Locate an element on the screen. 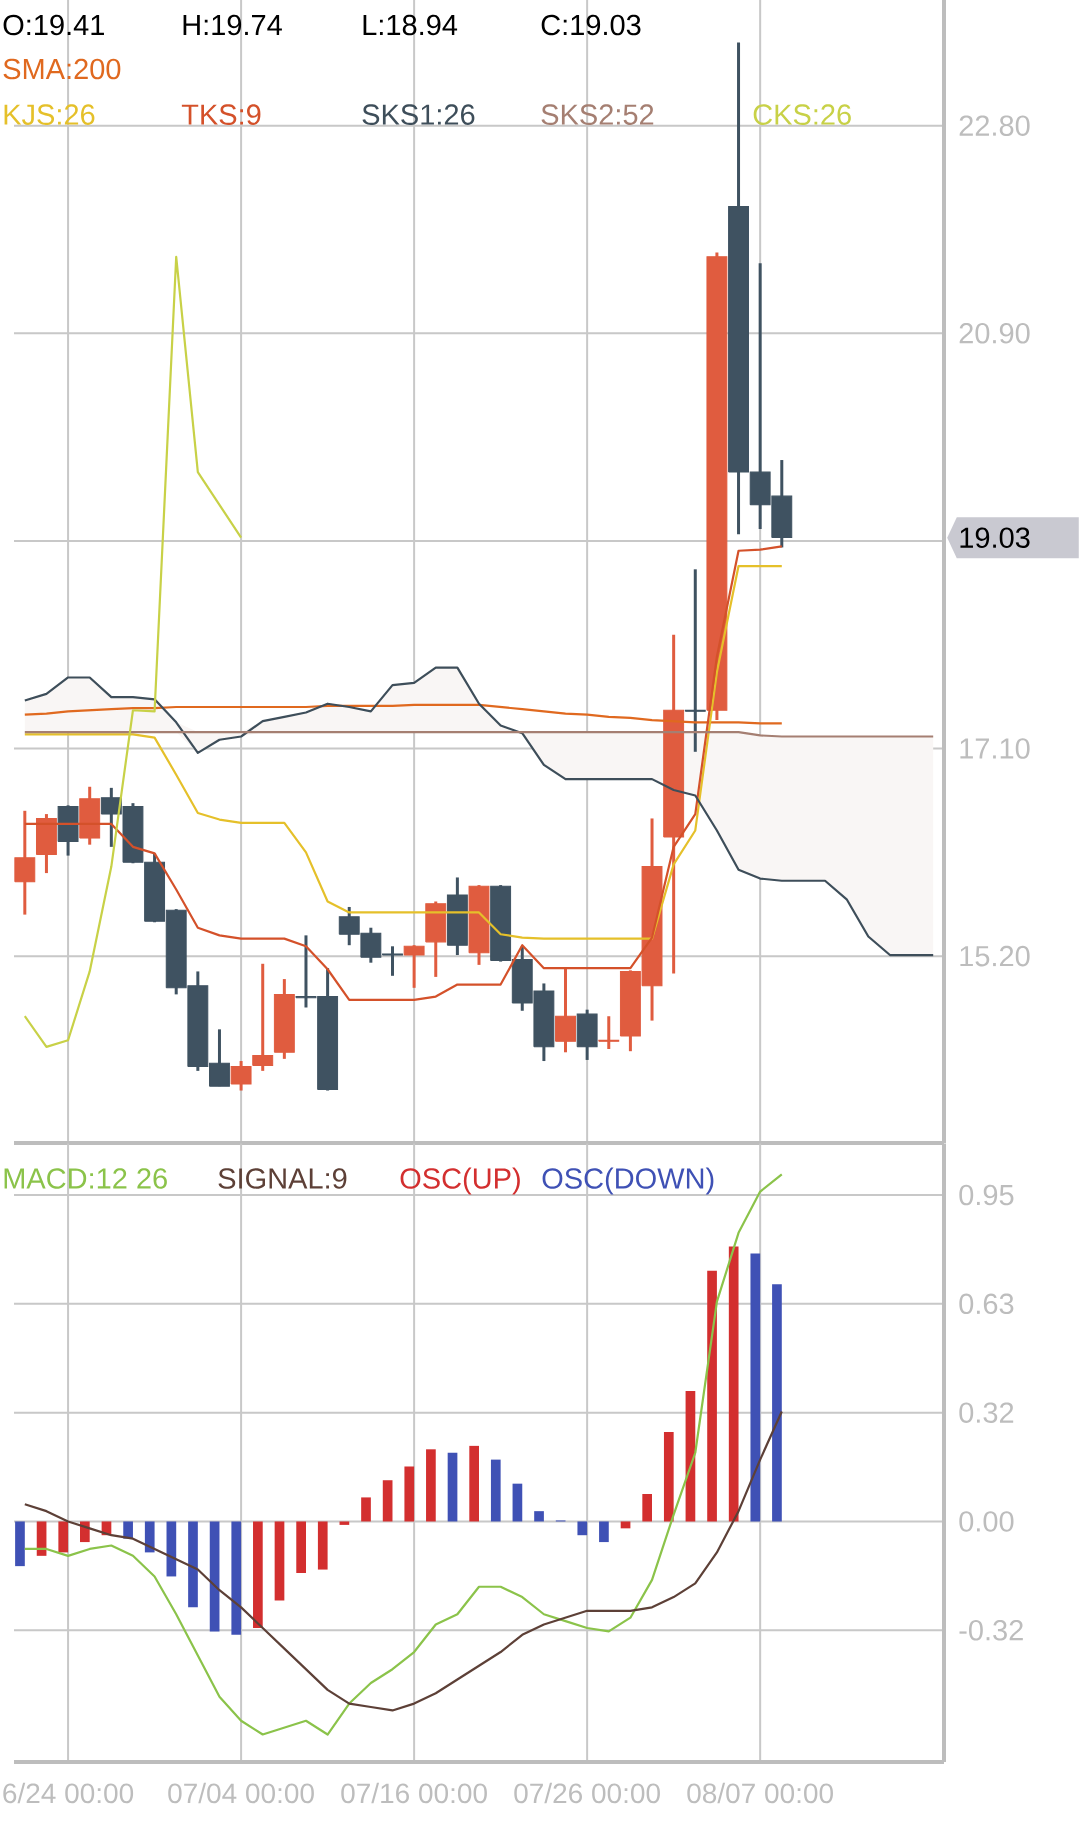 Image resolution: width=1080 pixels, height=1835 pixels. text: SKS2:52 is located at coordinates (597, 114).